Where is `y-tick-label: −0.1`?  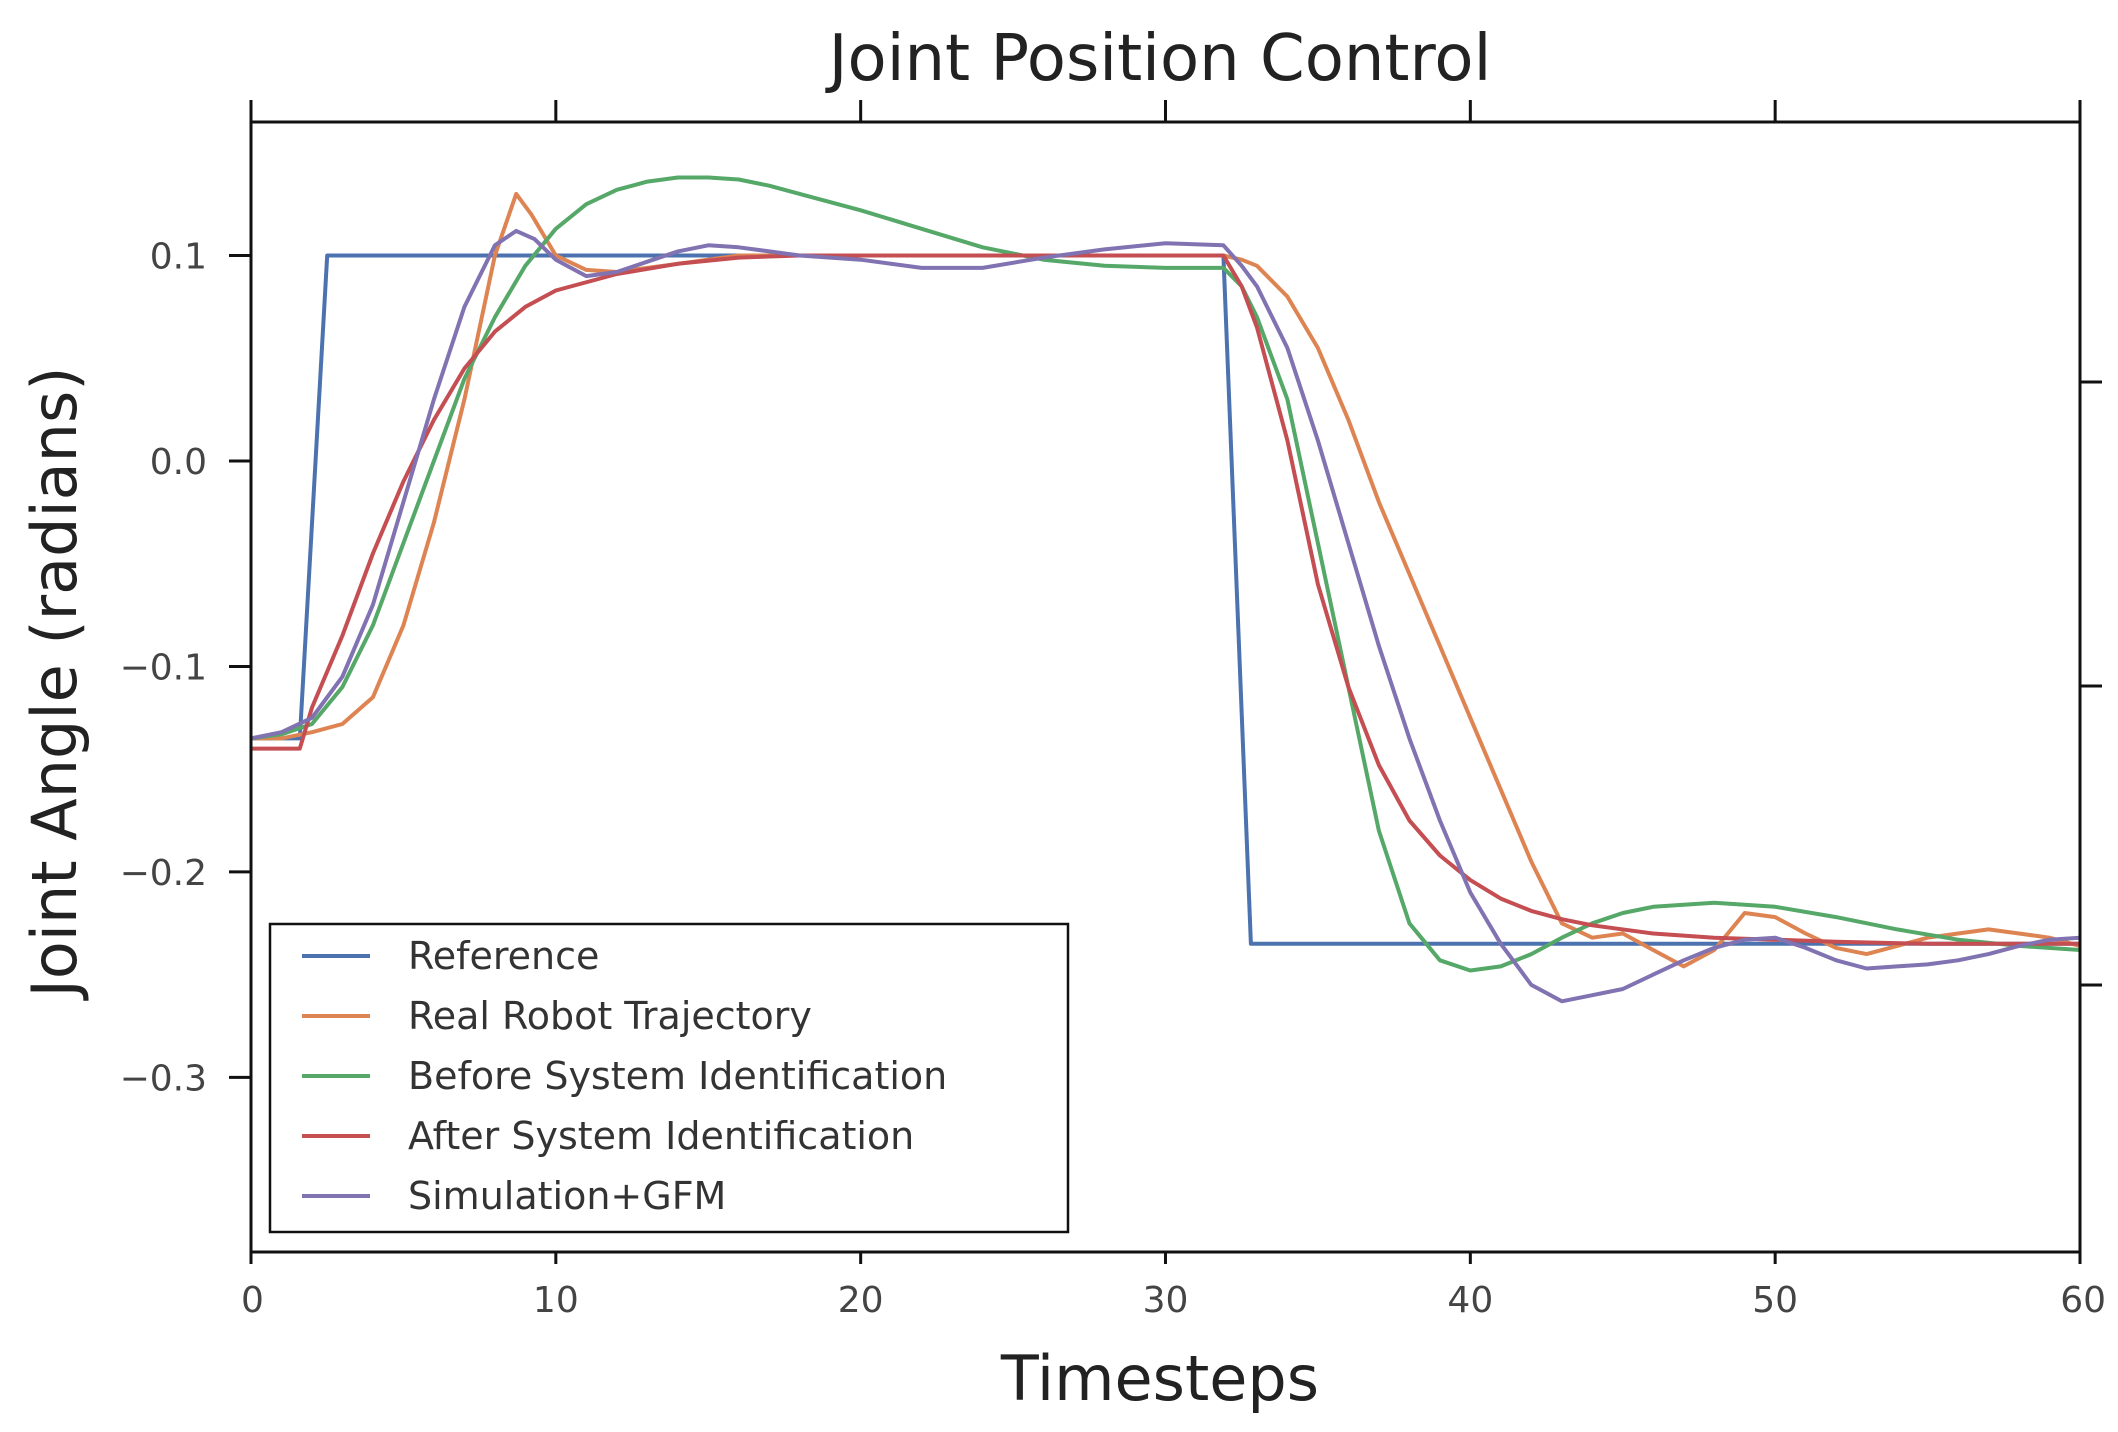 y-tick-label: −0.1 is located at coordinates (163, 667).